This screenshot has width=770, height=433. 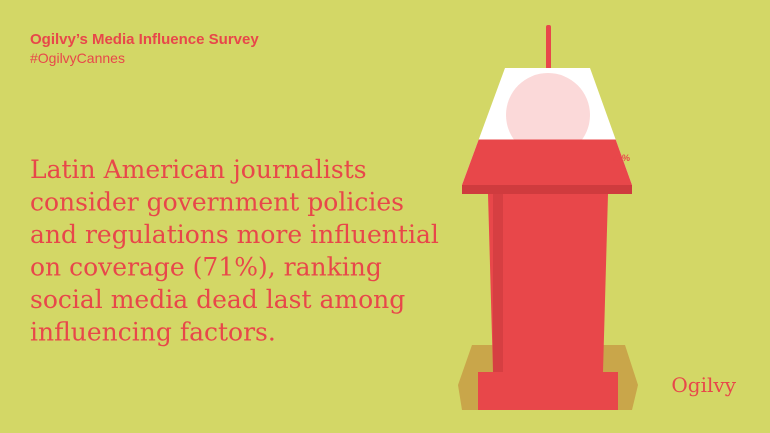 I want to click on statement-line: social media dead last among, so click(x=217, y=299).